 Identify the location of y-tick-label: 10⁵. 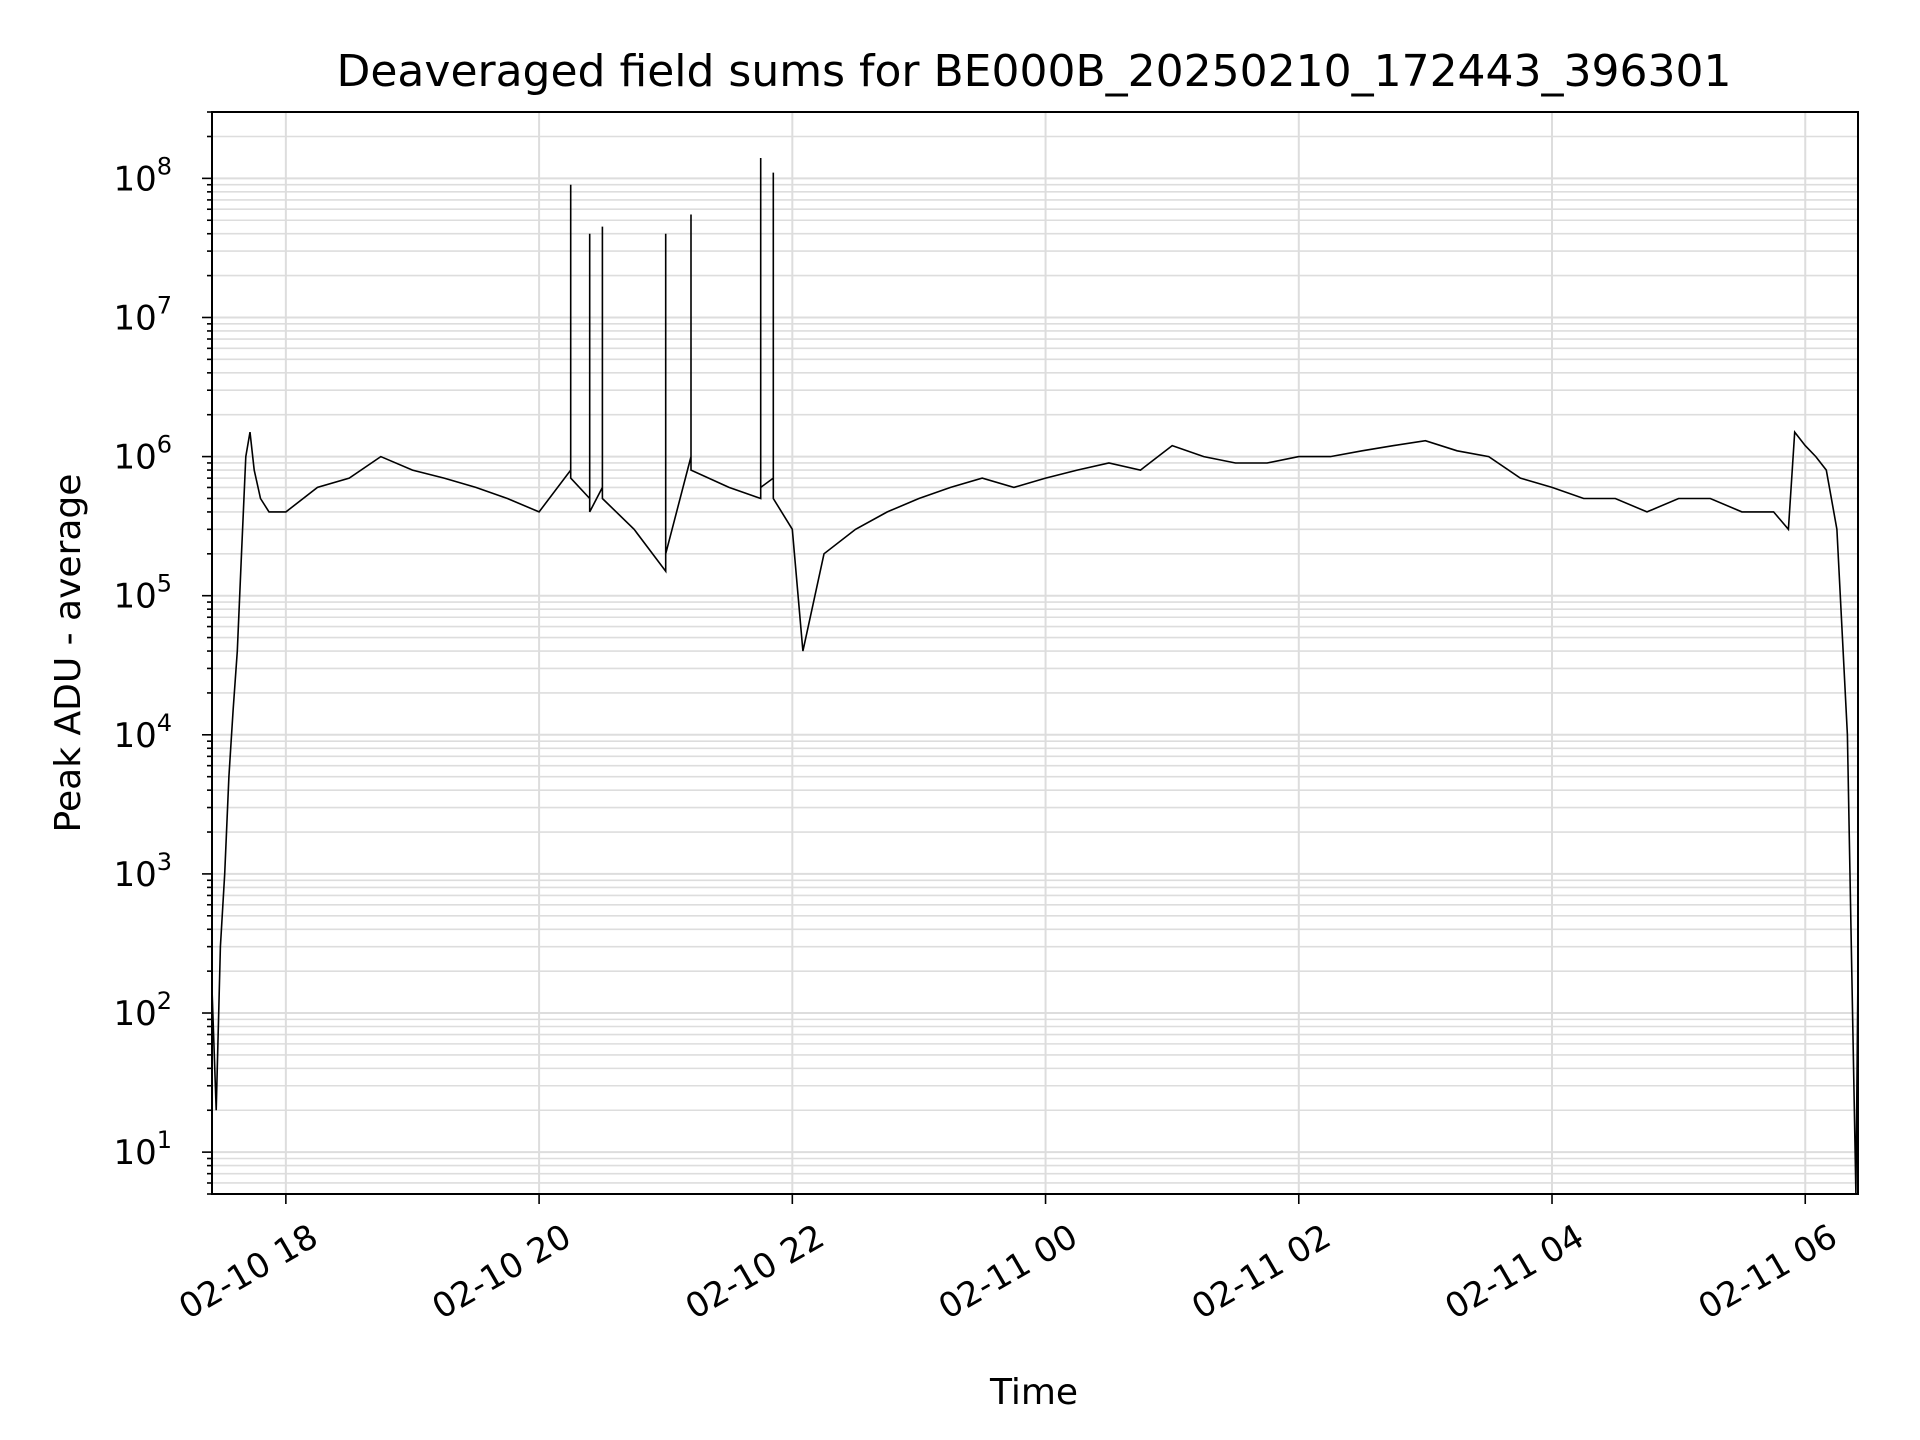
(142, 593).